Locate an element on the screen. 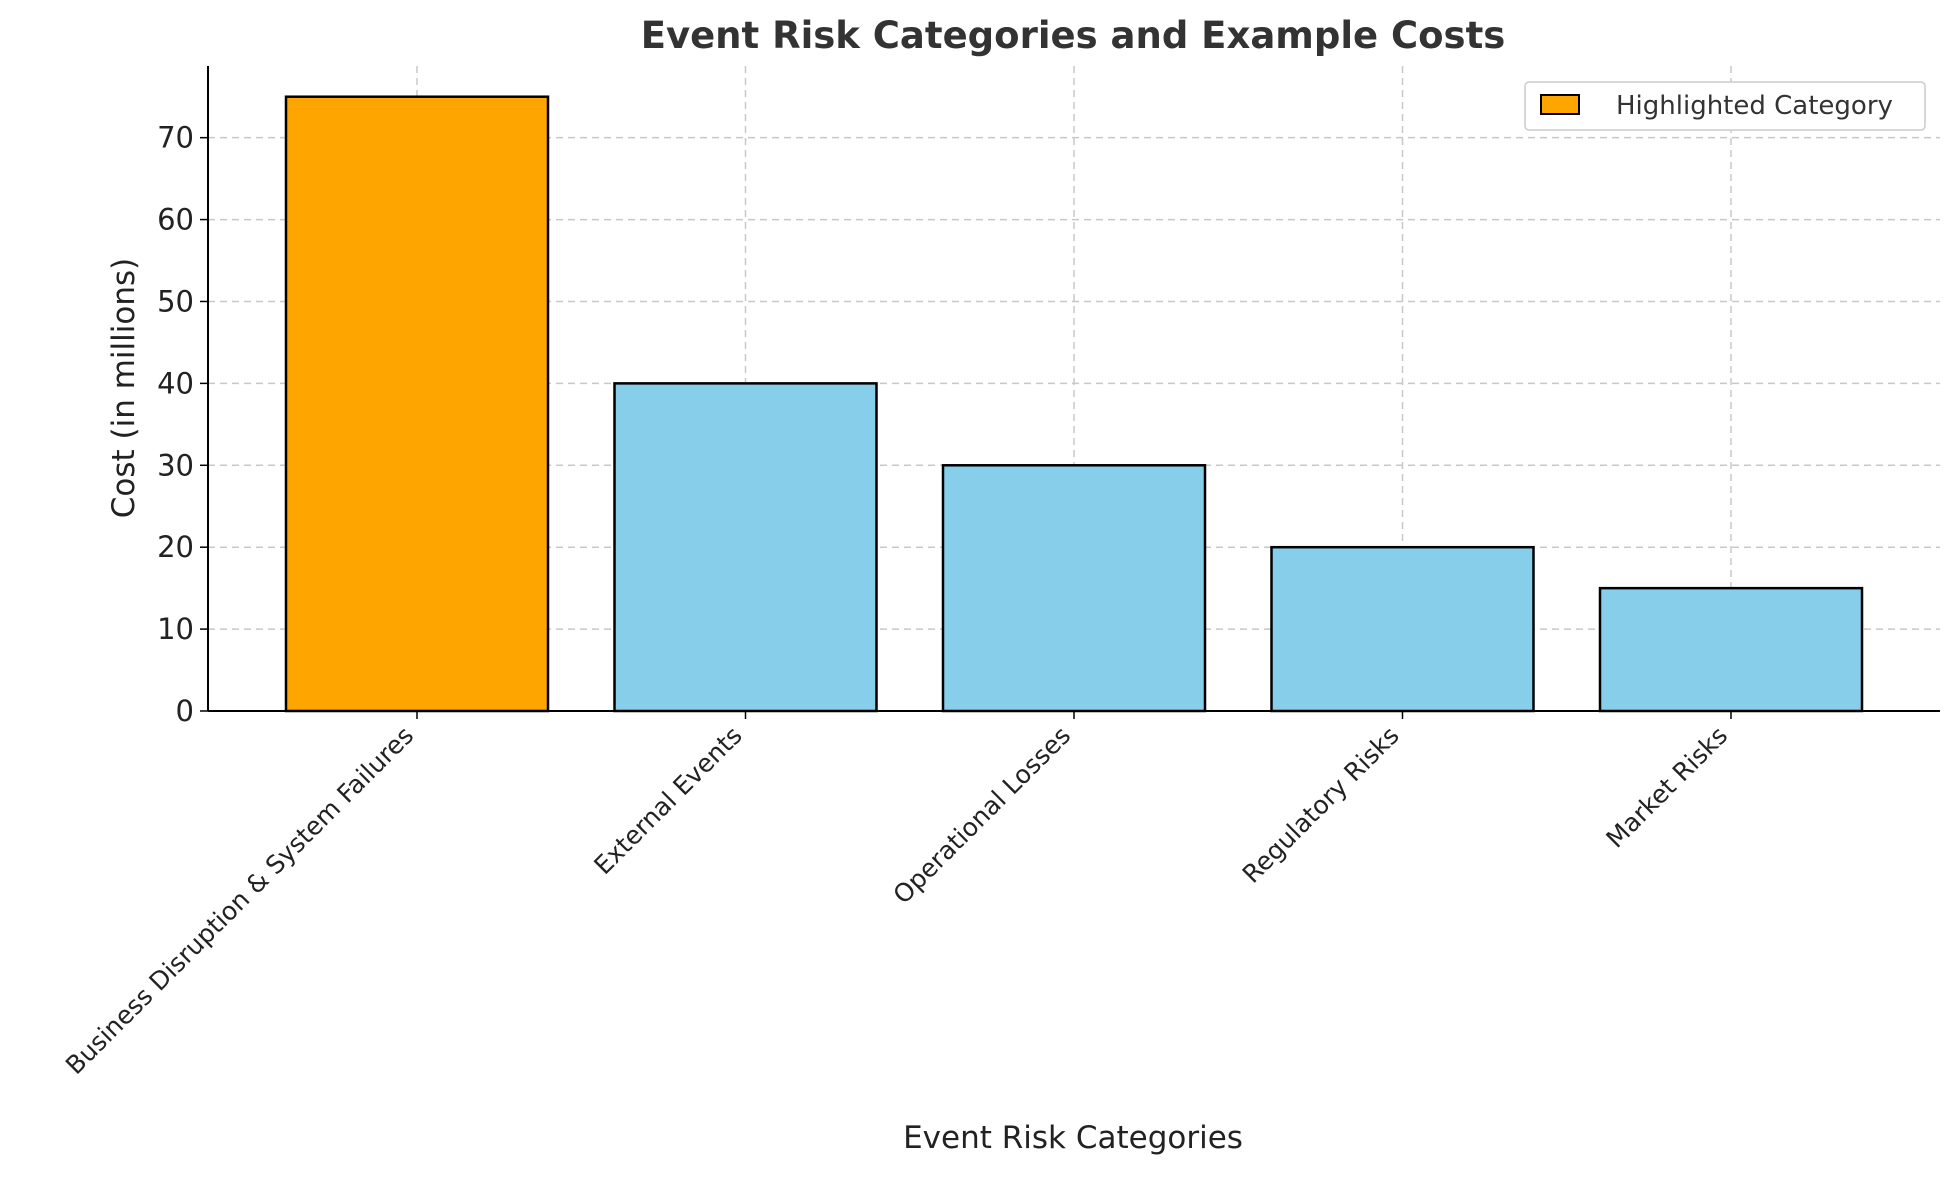 This screenshot has height=1180, width=1958. x-axis-label: Event Risk Categories is located at coordinates (1073, 1138).